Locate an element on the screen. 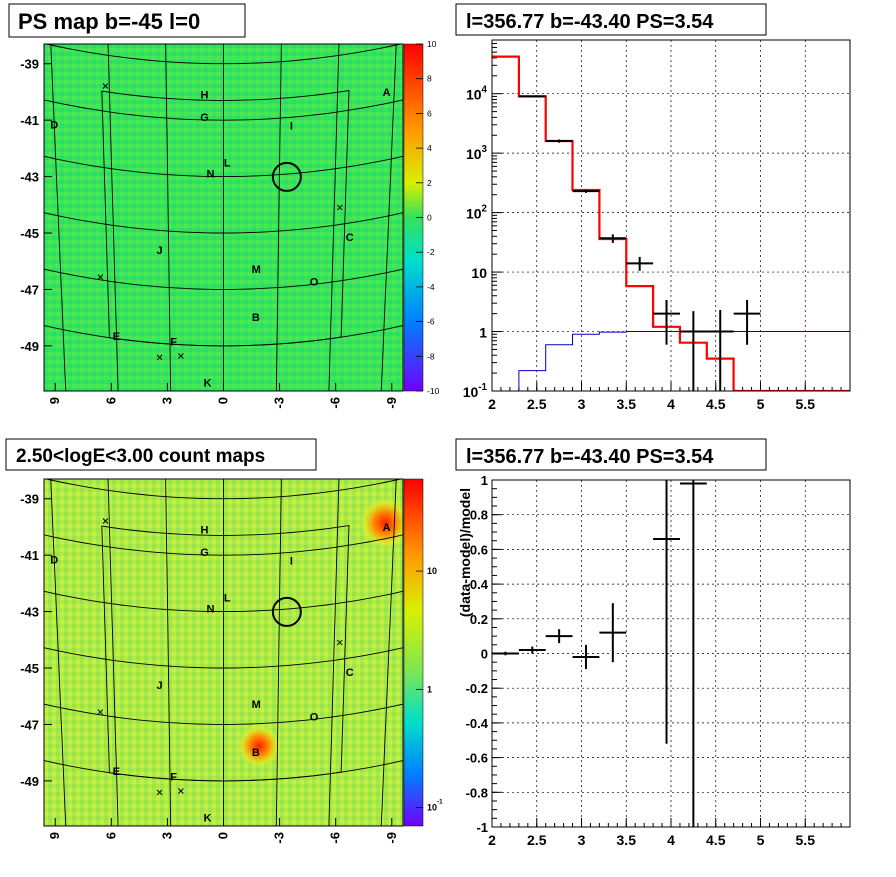 The width and height of the screenshot is (896, 877). residual-y-tick-label: -1 is located at coordinates (482, 827).